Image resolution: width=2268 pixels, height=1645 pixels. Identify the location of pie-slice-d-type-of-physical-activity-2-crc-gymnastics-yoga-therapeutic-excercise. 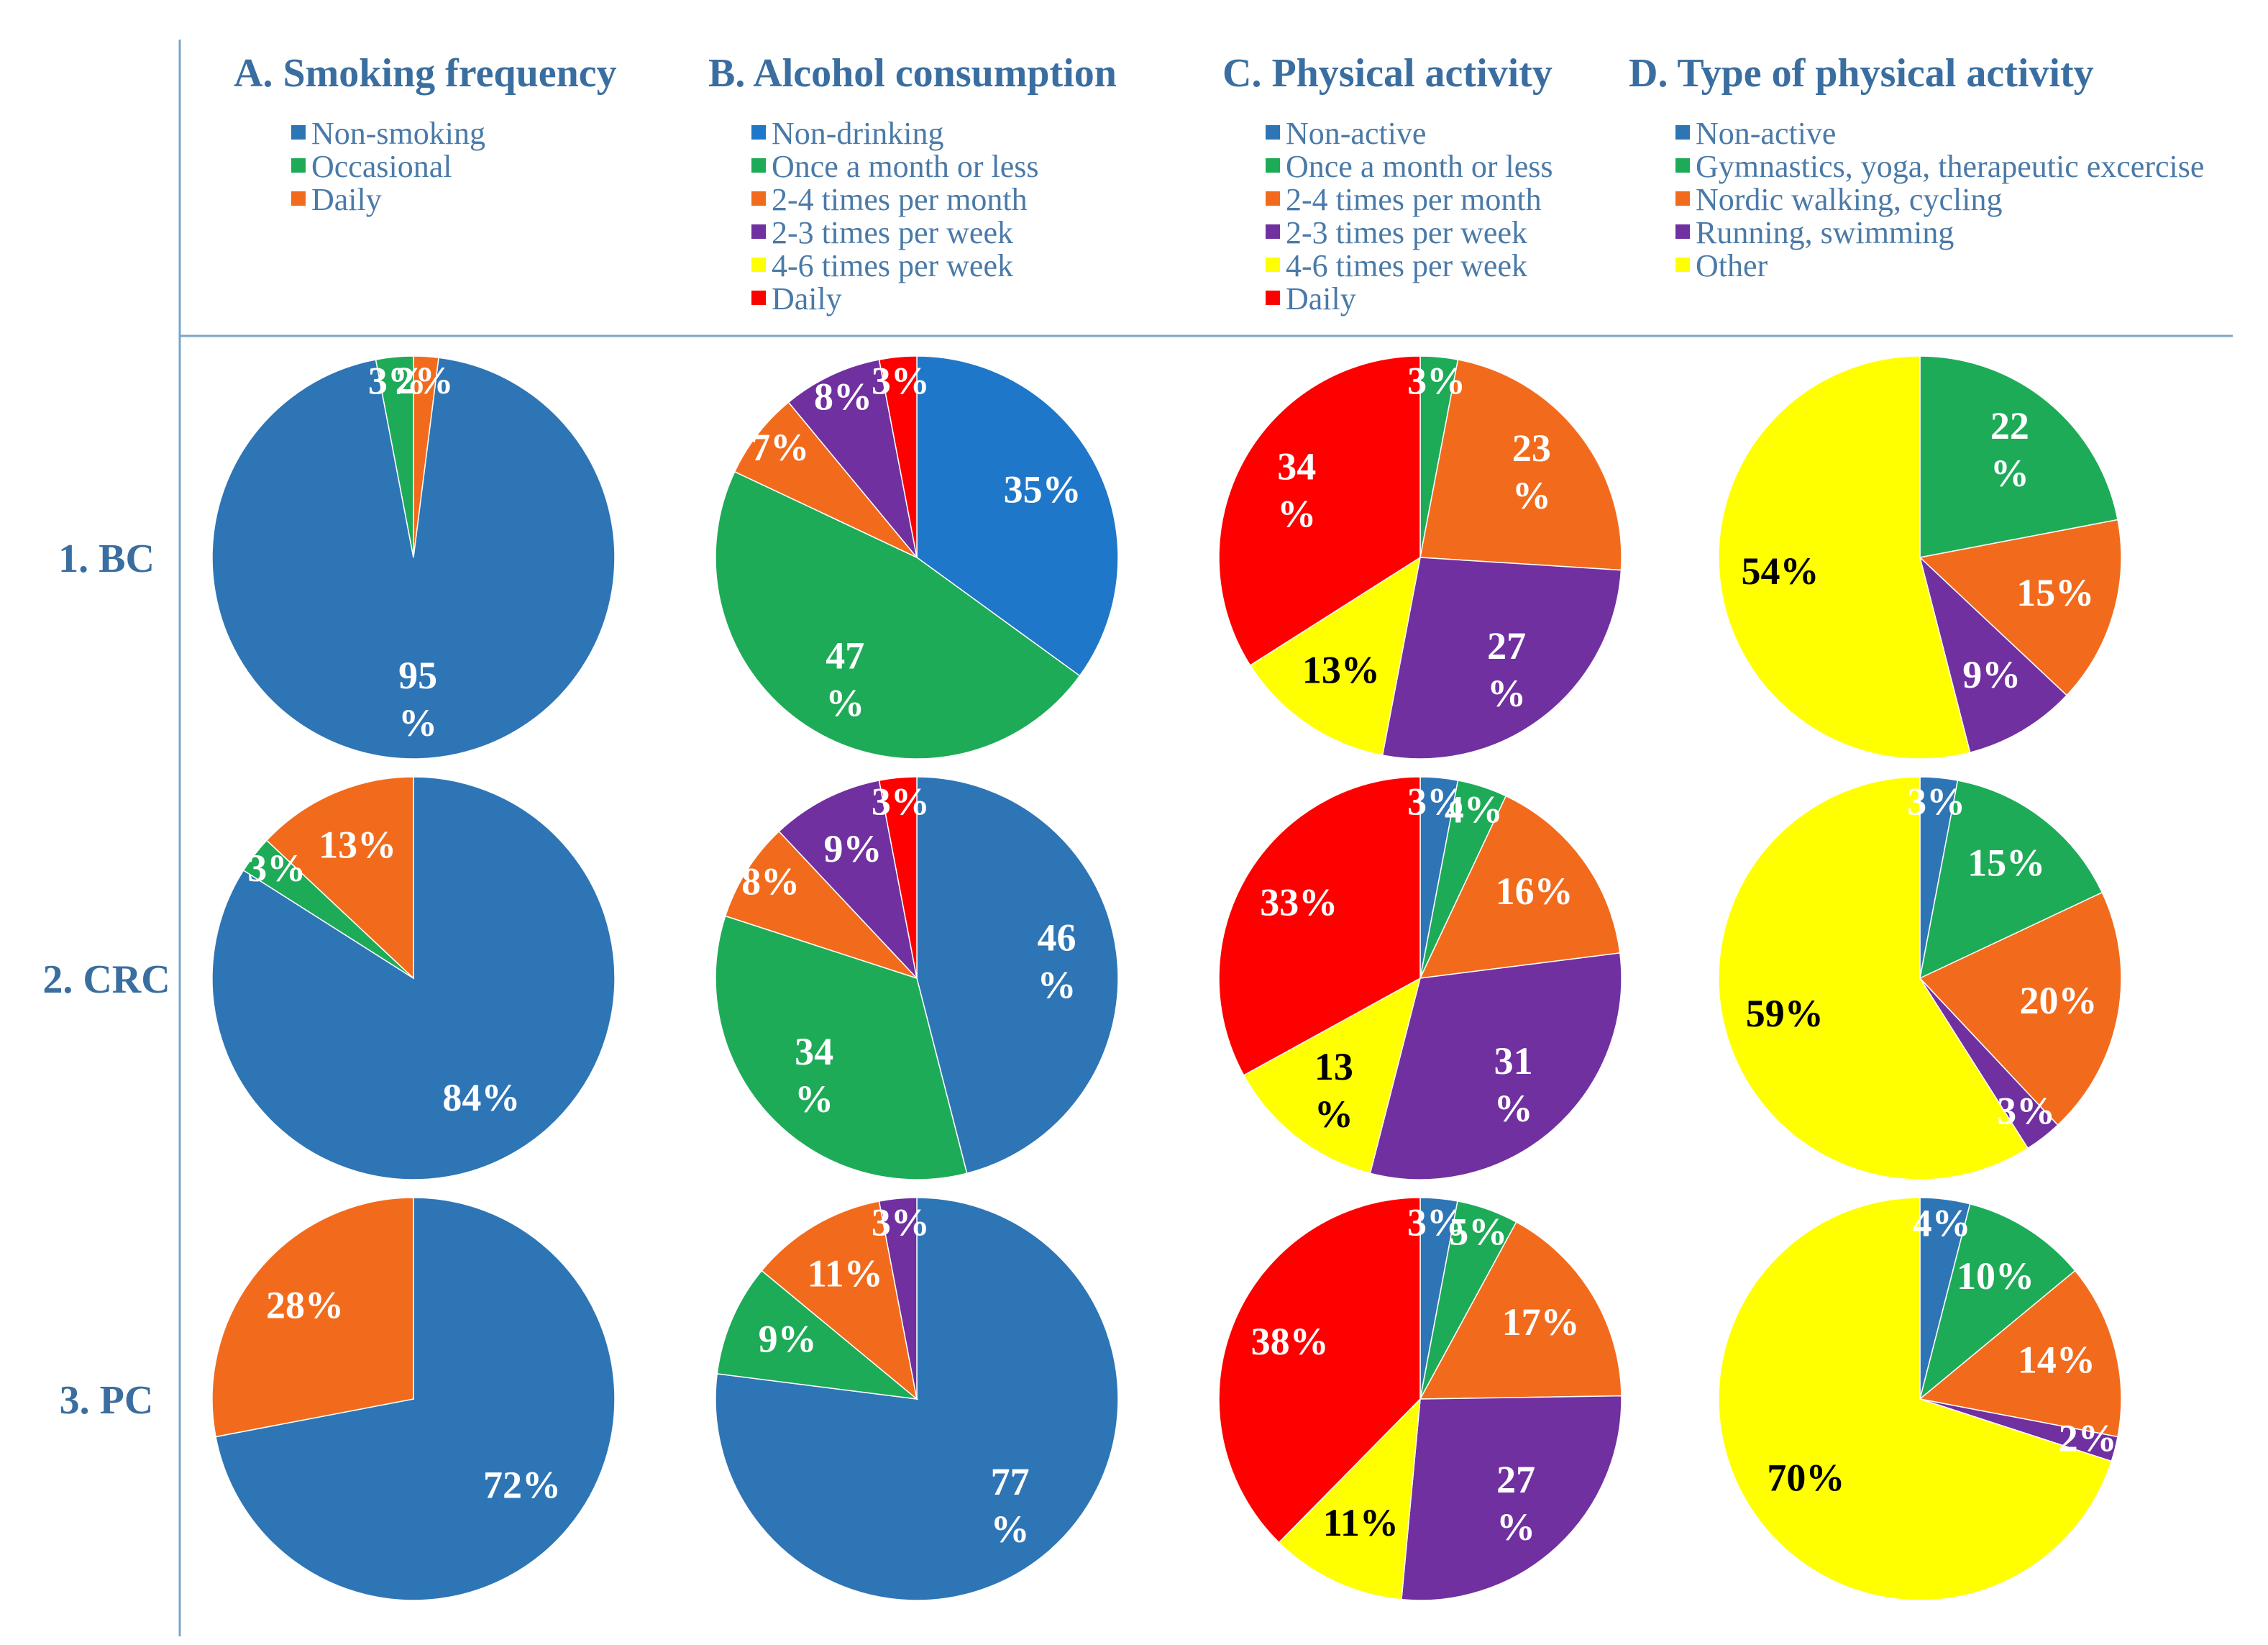
(2011, 880).